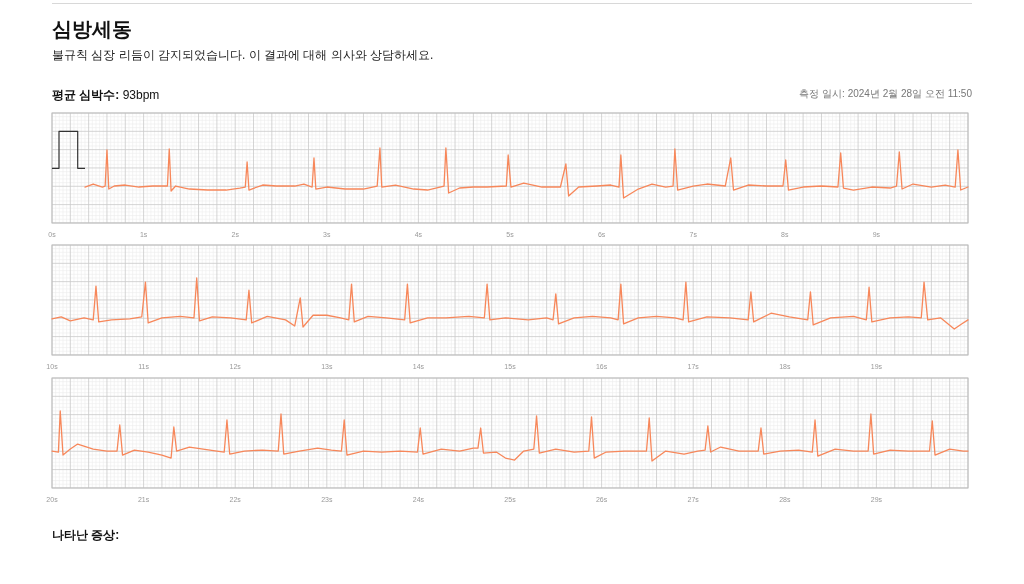 The image size is (1024, 584). What do you see at coordinates (886, 93) in the screenshot?
I see `text: 측정 일시: 2024년 2월 28일 오전 11:50` at bounding box center [886, 93].